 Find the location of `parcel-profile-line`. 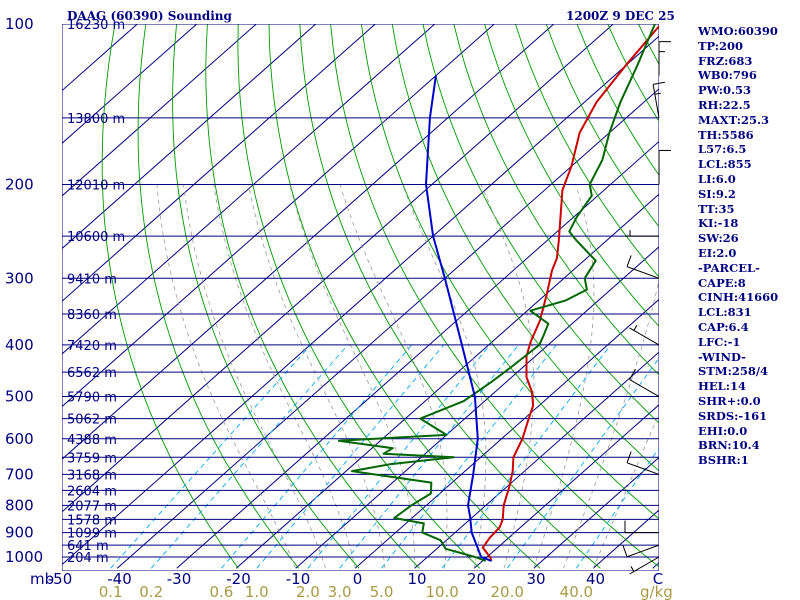

parcel-profile-line is located at coordinates (458, 318).